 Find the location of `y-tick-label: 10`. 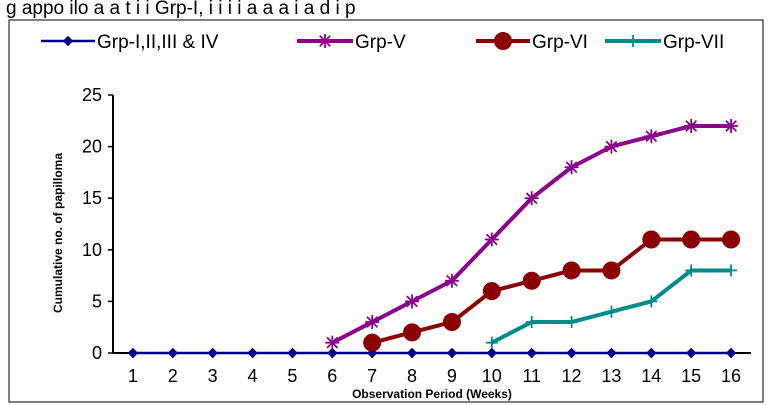

y-tick-label: 10 is located at coordinates (92, 250).